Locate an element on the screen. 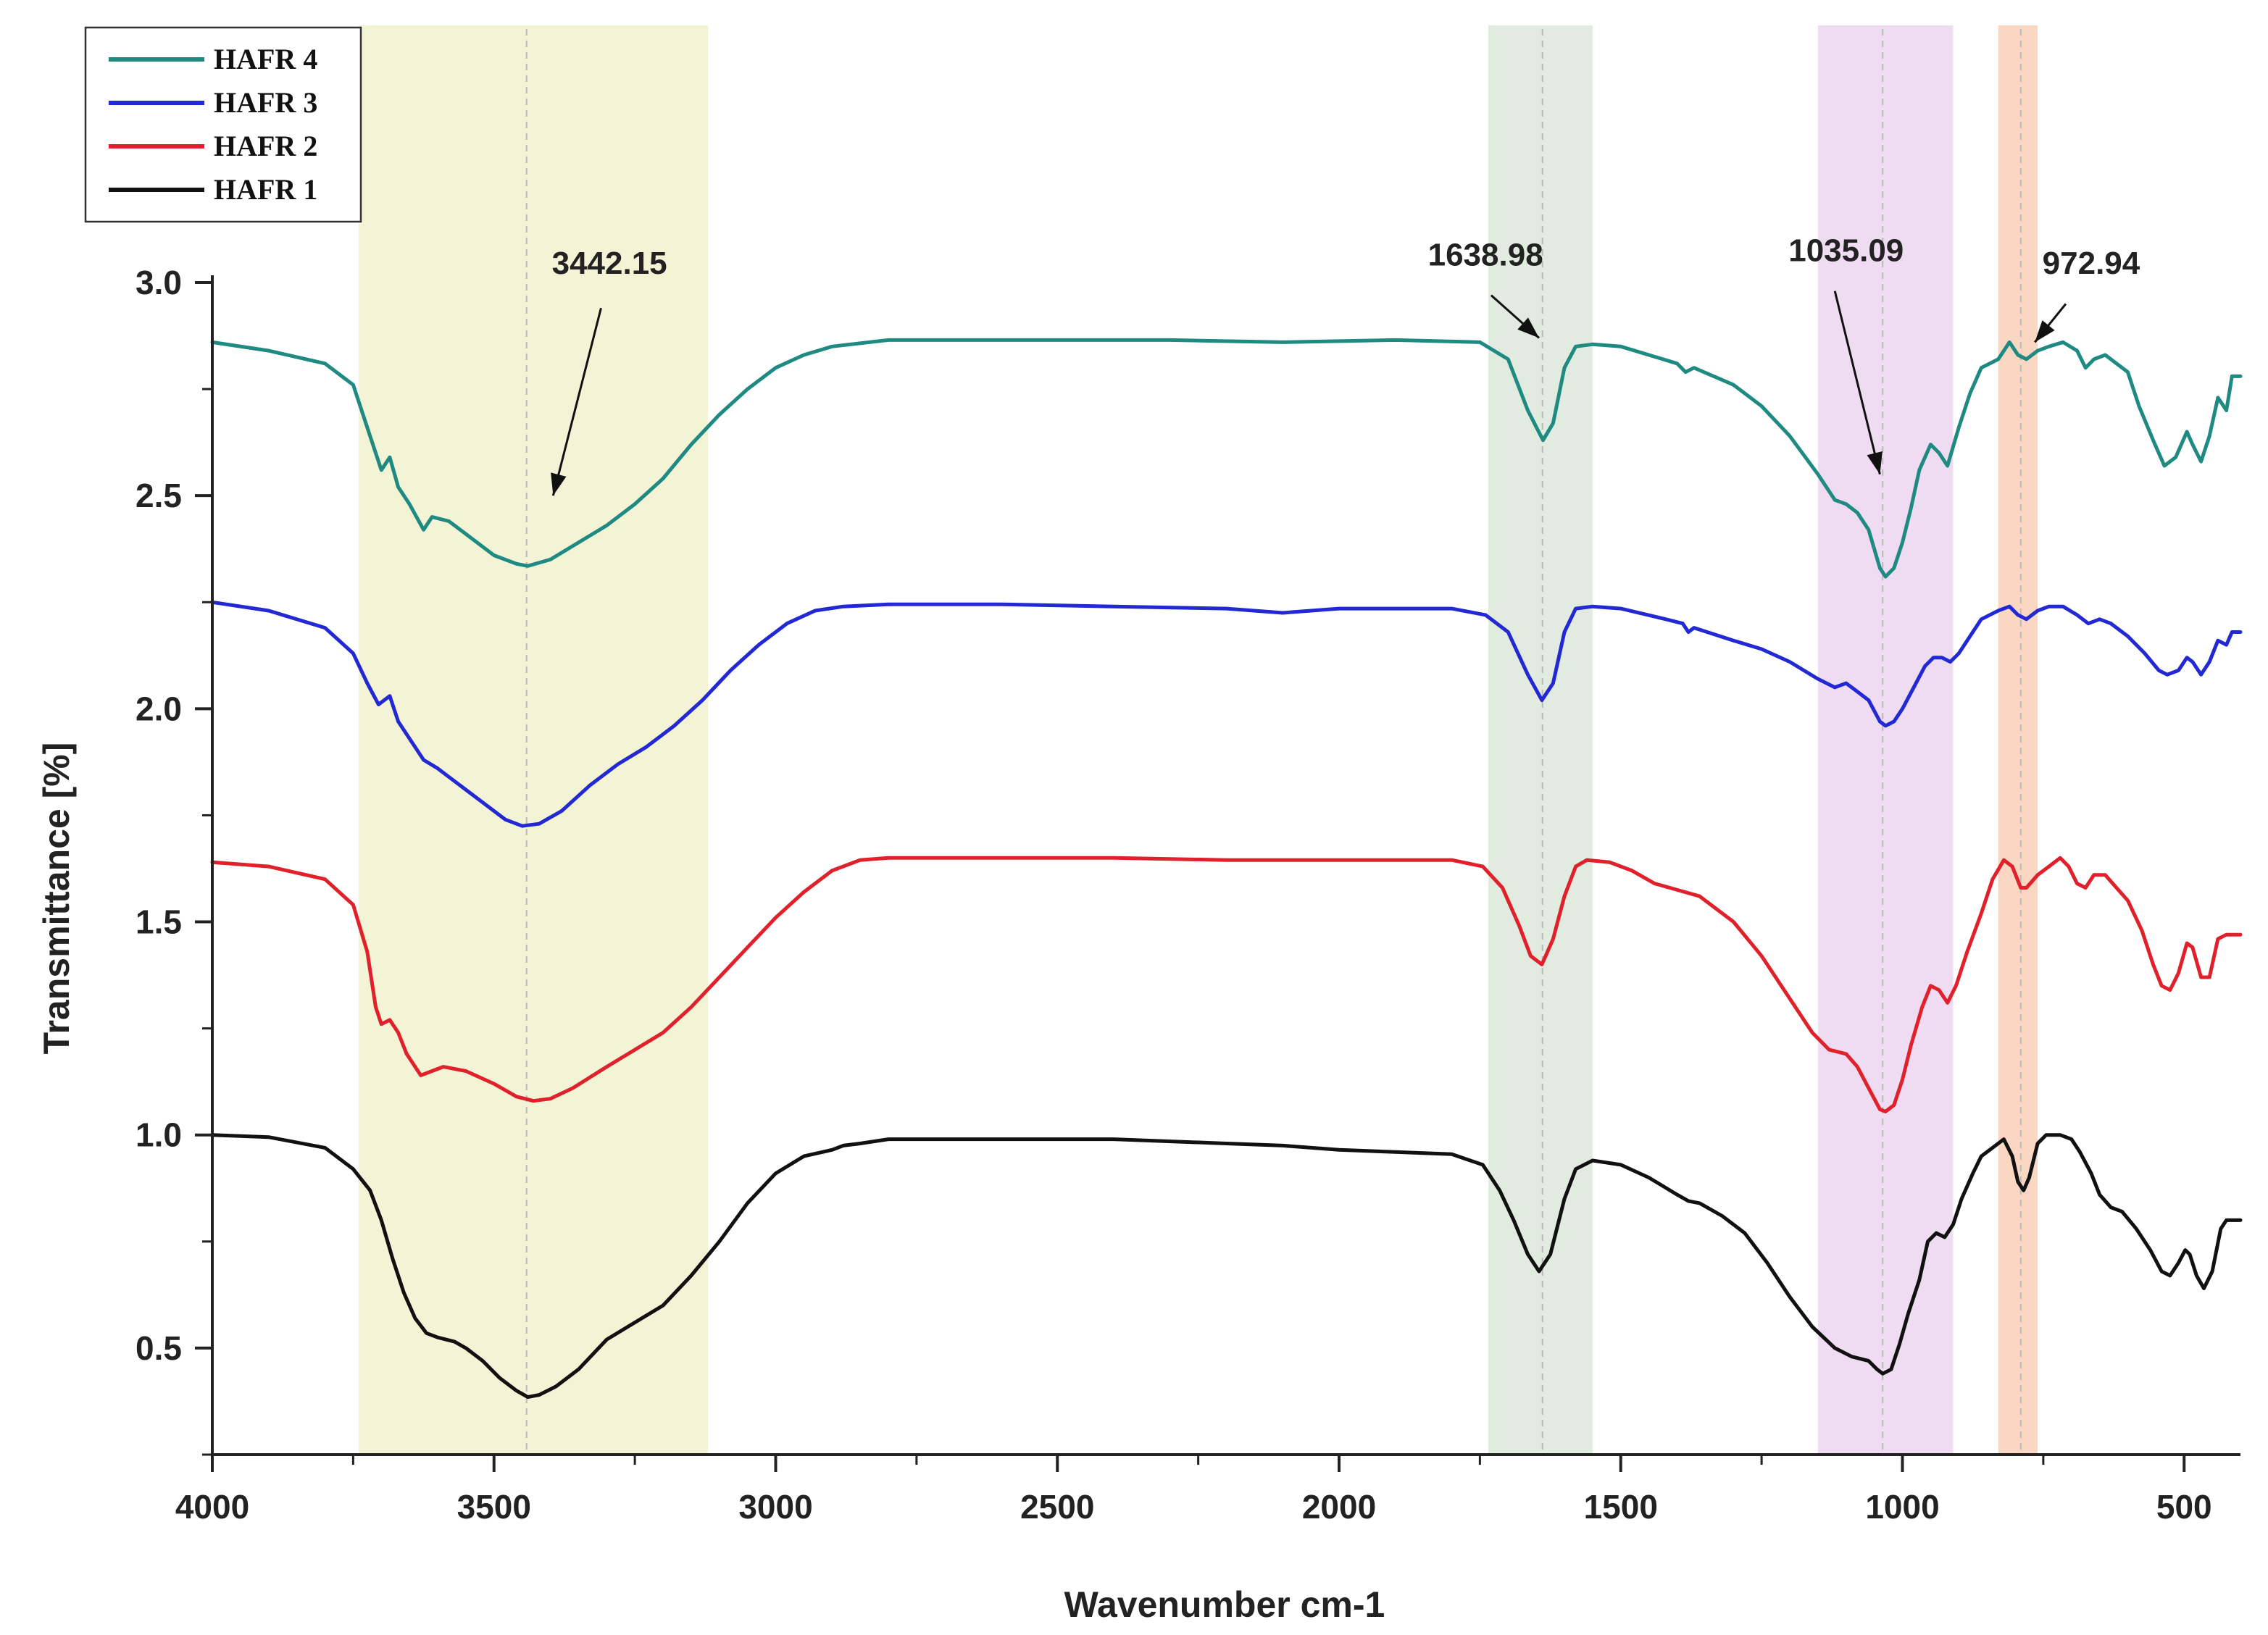 The height and width of the screenshot is (1635, 2268). x-tick-label: 2500 is located at coordinates (1057, 1507).